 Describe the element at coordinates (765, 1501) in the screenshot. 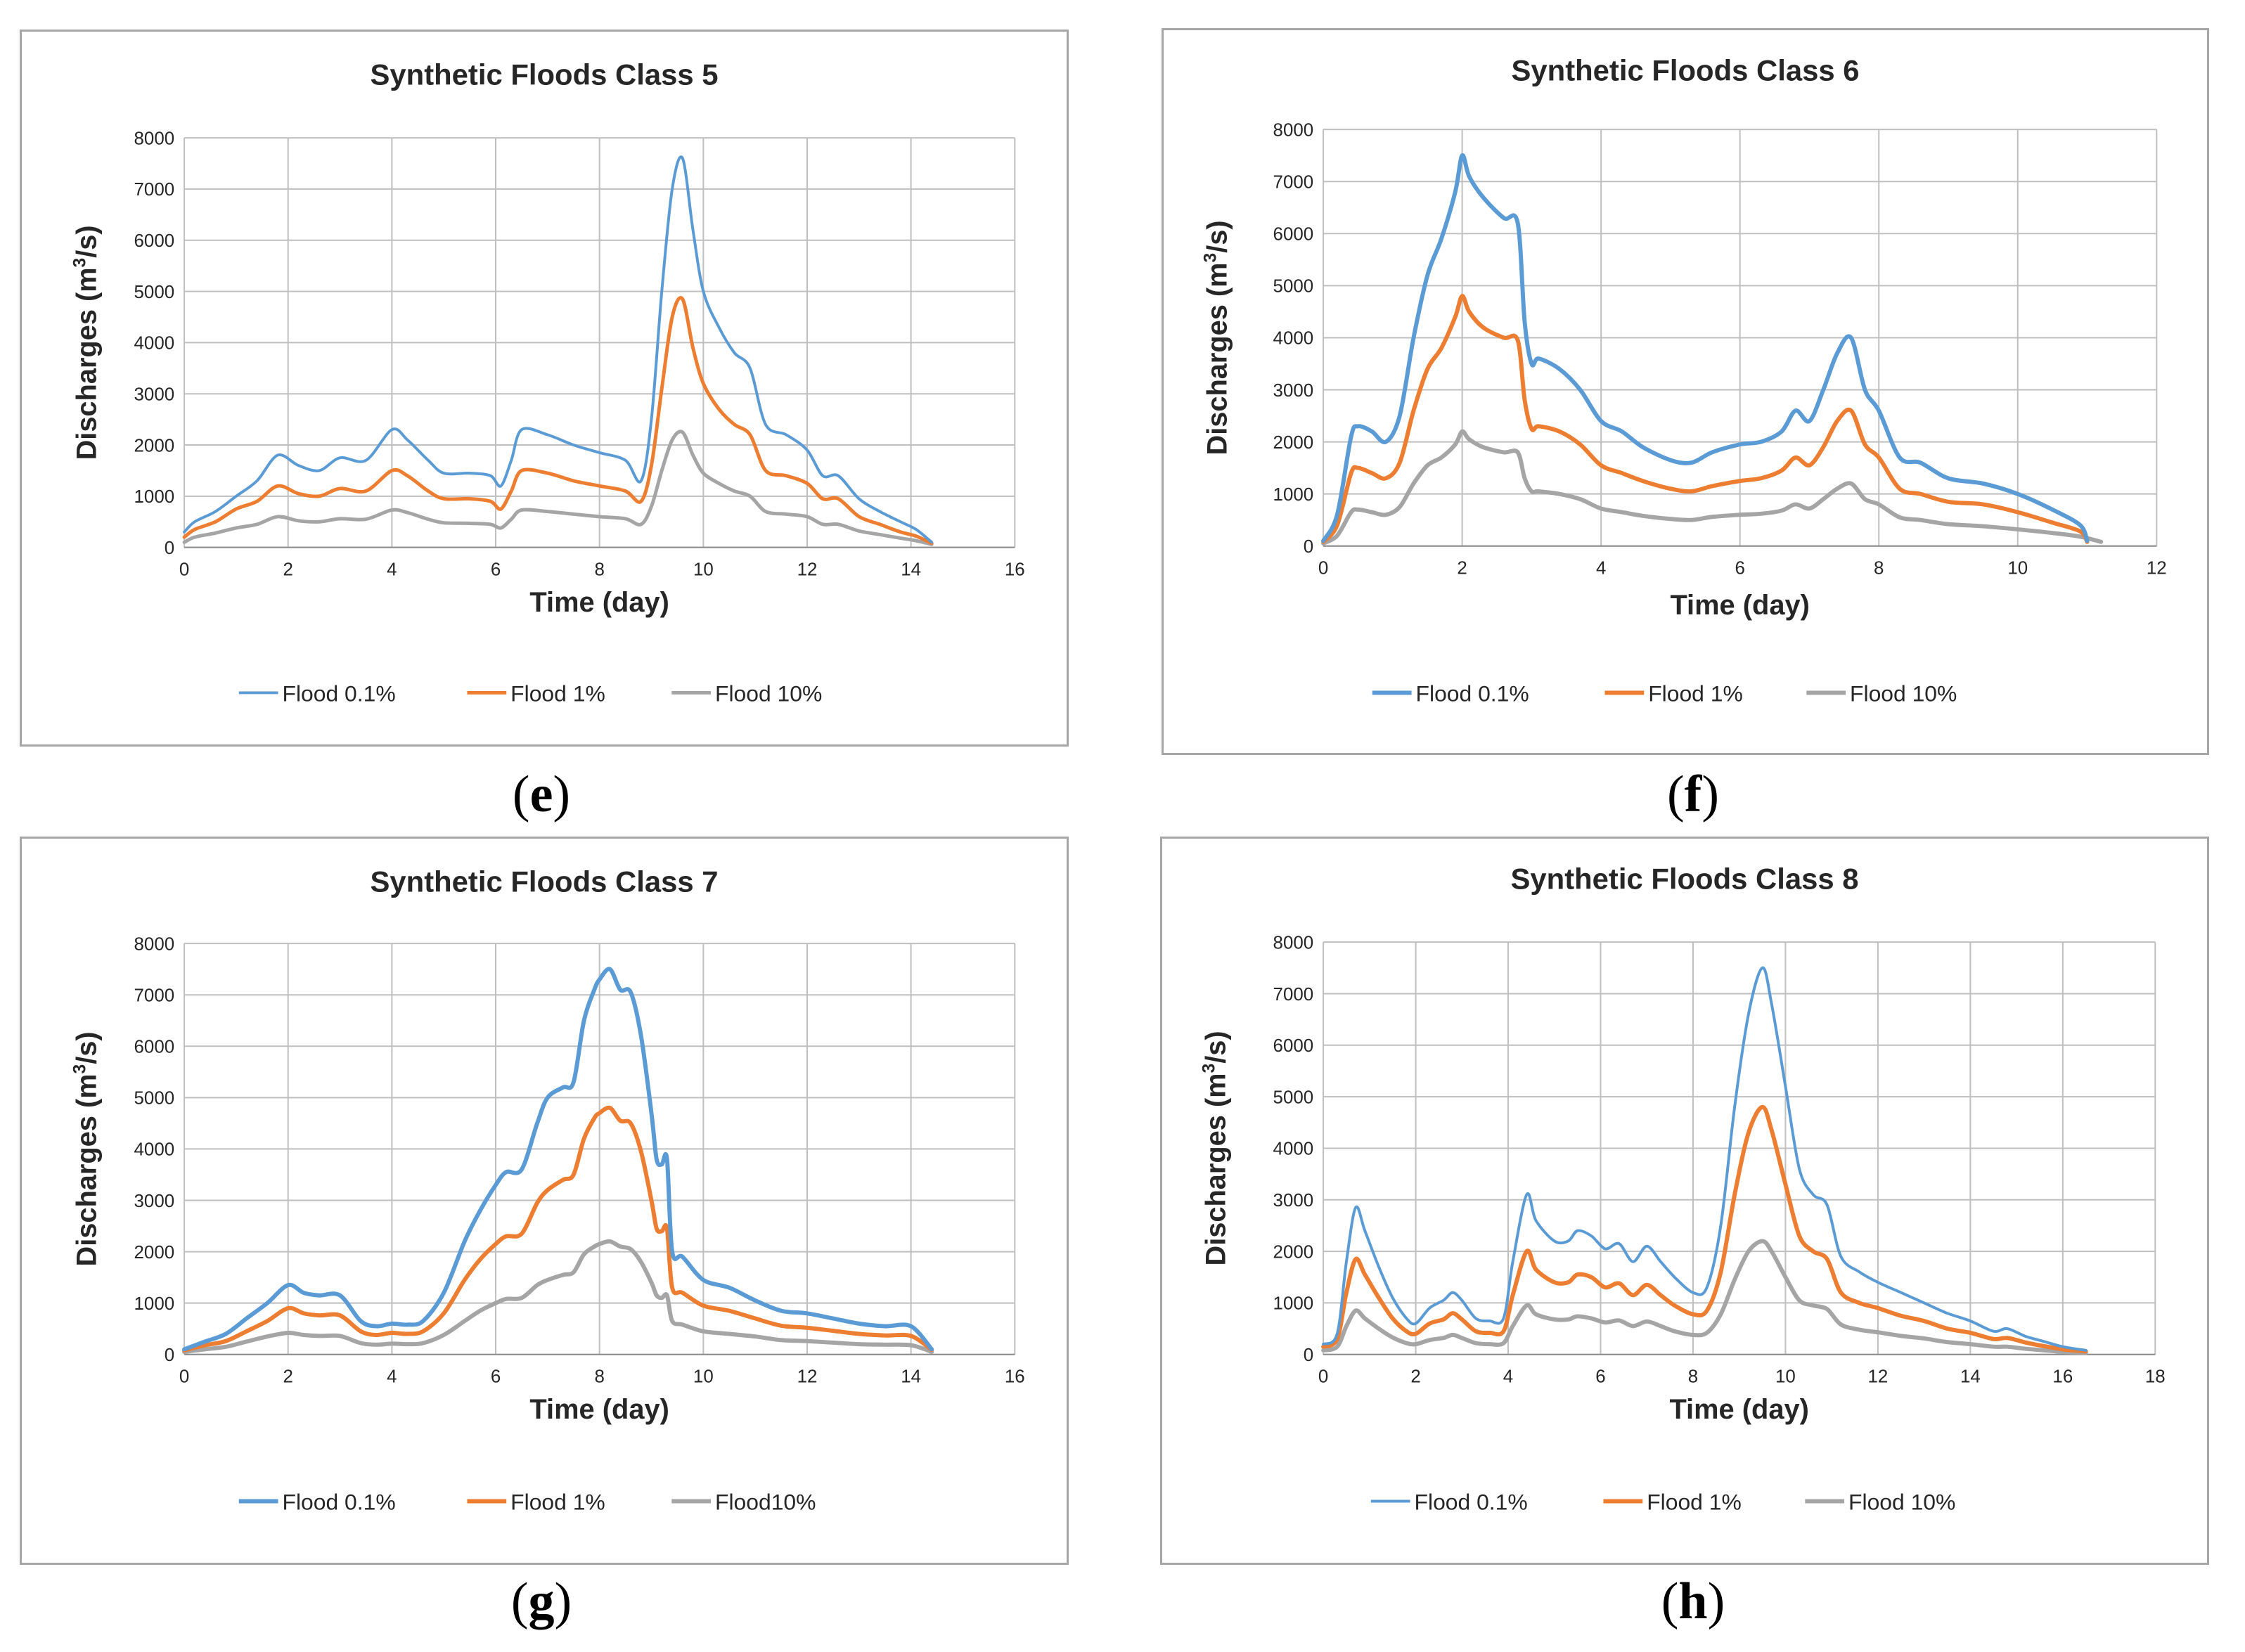

I see `legend-label: Flood10%` at that location.